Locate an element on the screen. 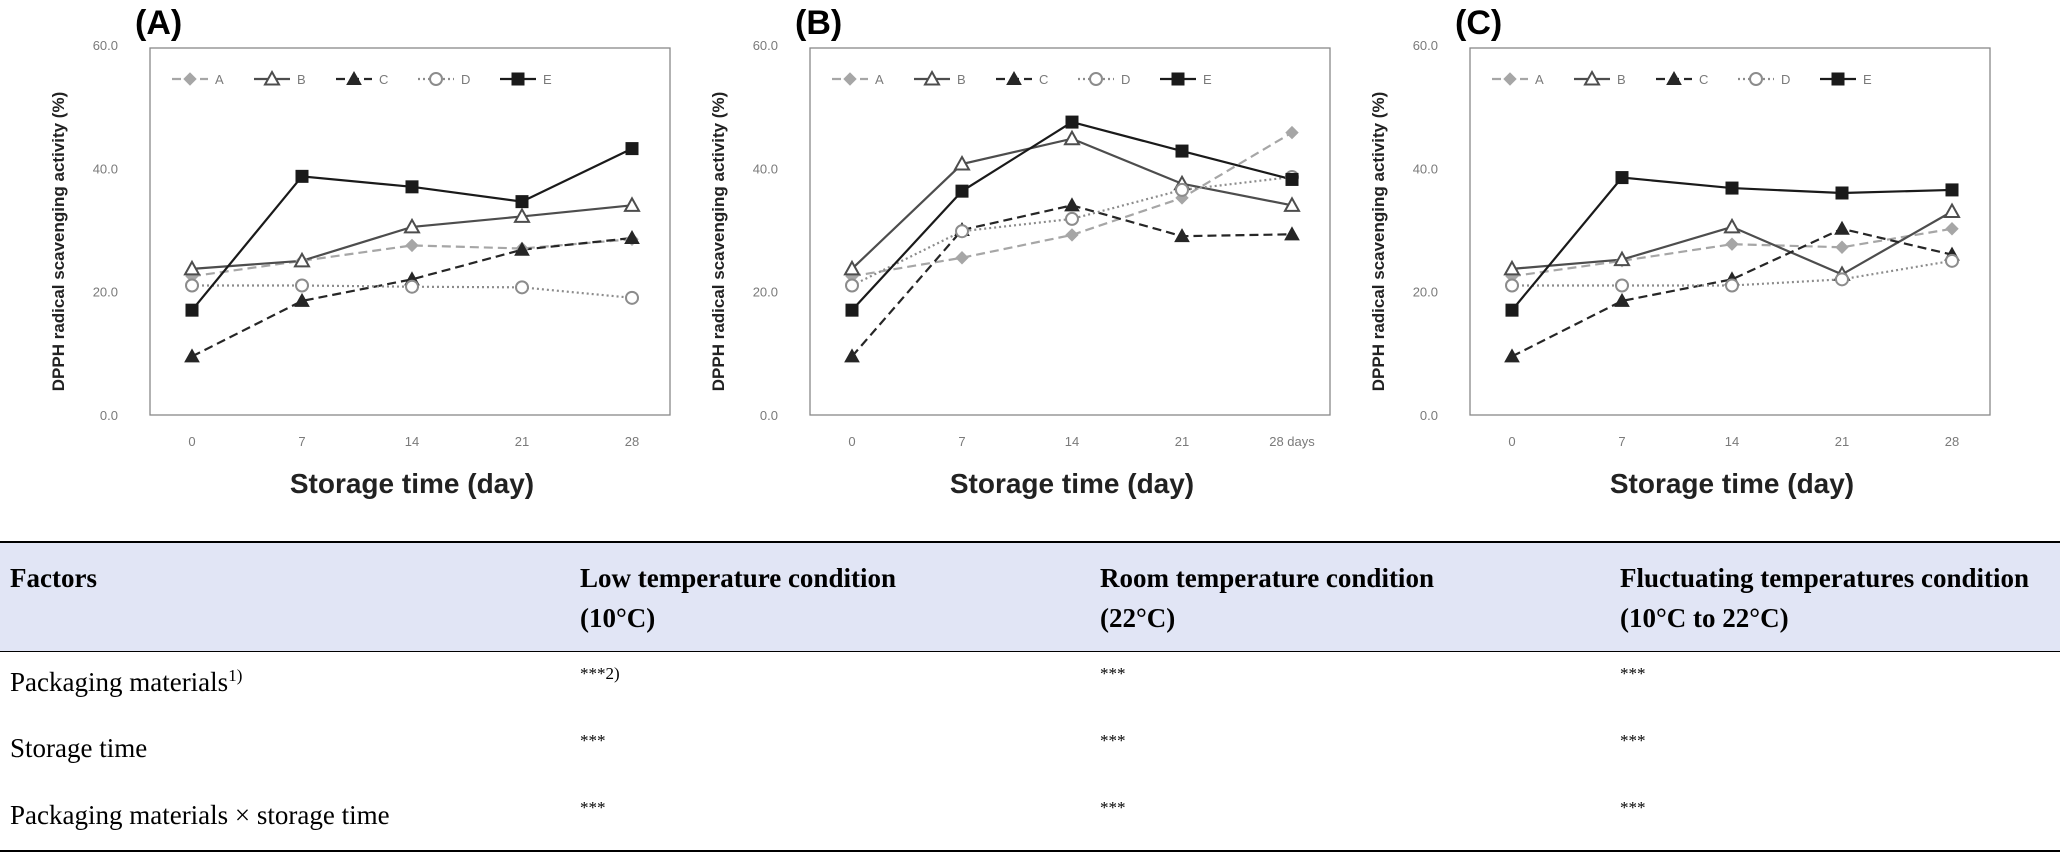 This screenshot has width=2060, height=861. chart-a-legend-d-label: D is located at coordinates (465, 79).